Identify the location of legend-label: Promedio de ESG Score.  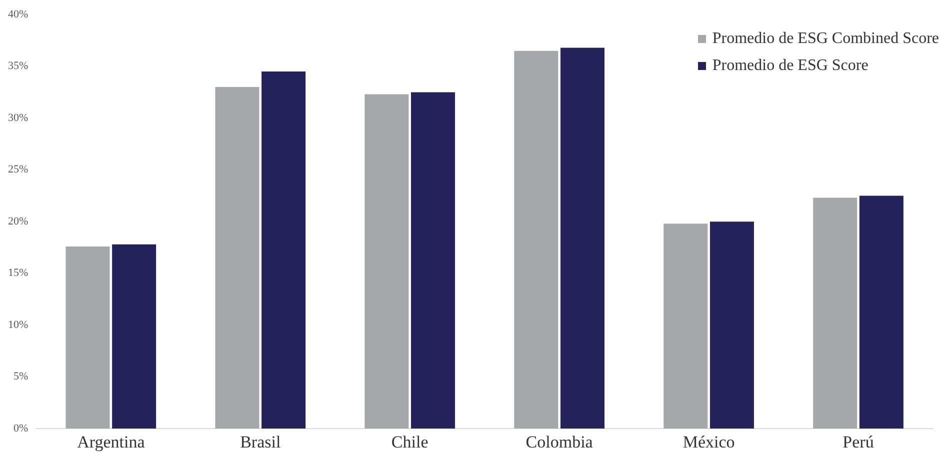
(790, 66).